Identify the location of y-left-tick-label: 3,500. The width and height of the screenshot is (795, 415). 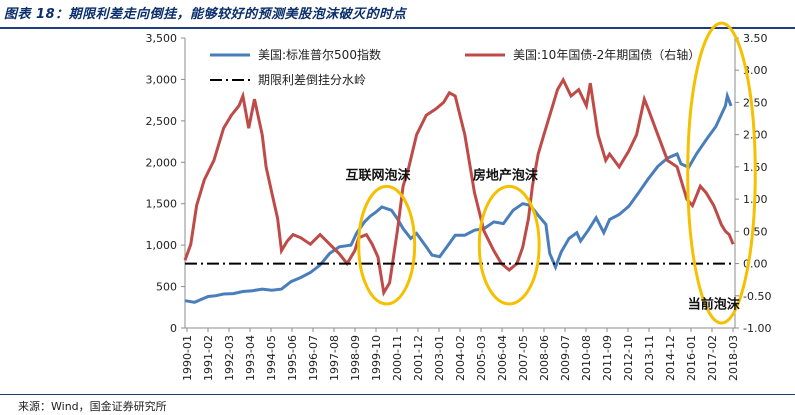
(162, 38).